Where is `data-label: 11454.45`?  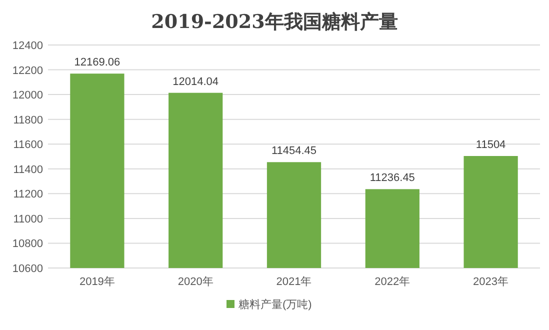
data-label: 11454.45 is located at coordinates (294, 151).